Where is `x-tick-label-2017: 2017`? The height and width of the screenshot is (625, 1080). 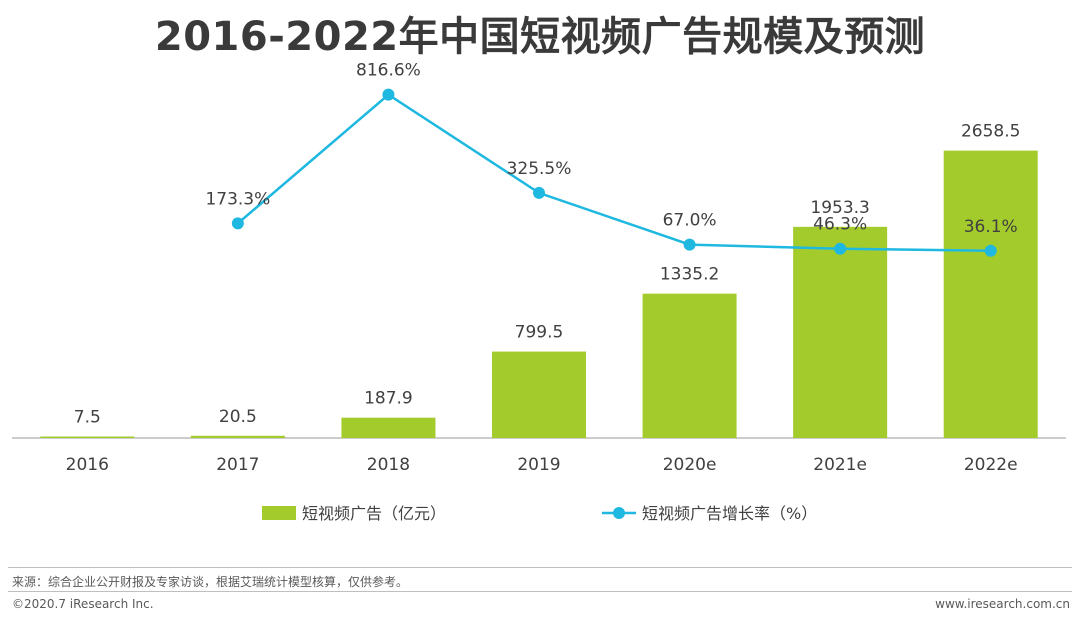
x-tick-label-2017: 2017 is located at coordinates (237, 465).